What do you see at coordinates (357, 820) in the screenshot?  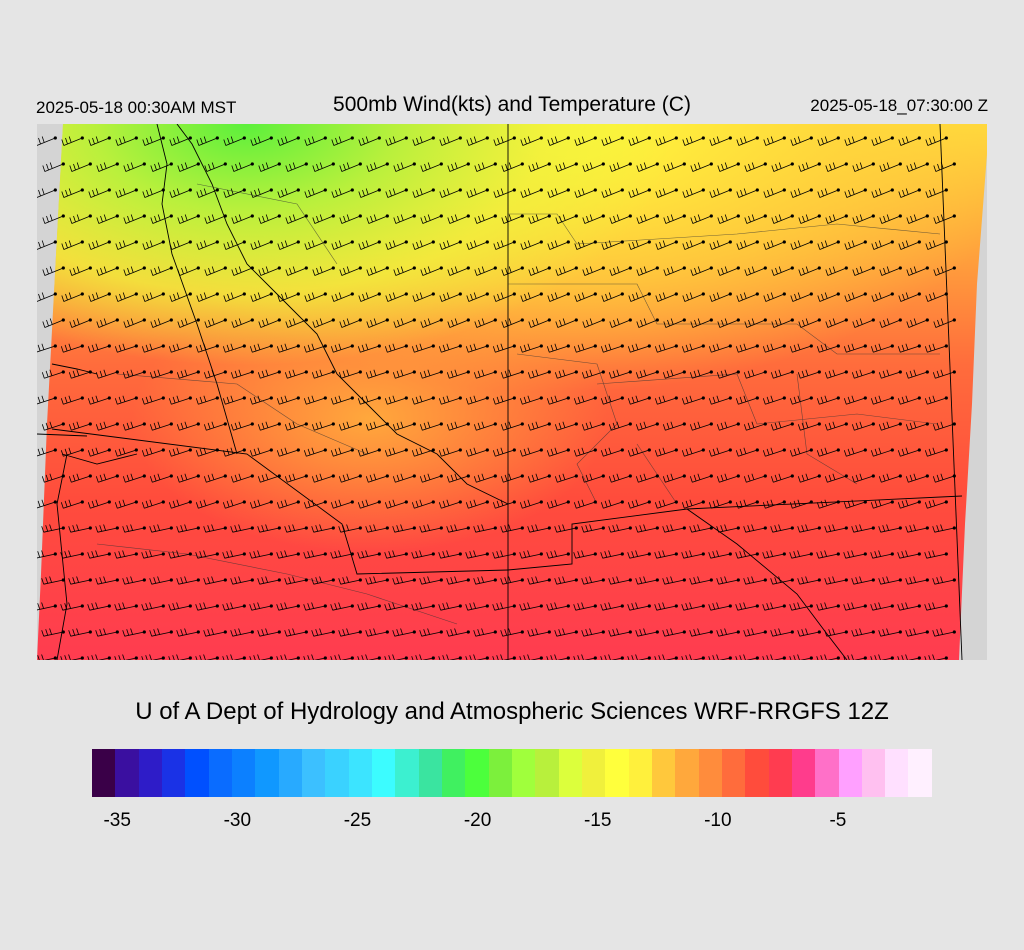 I see `colorbar-tick-label: -25` at bounding box center [357, 820].